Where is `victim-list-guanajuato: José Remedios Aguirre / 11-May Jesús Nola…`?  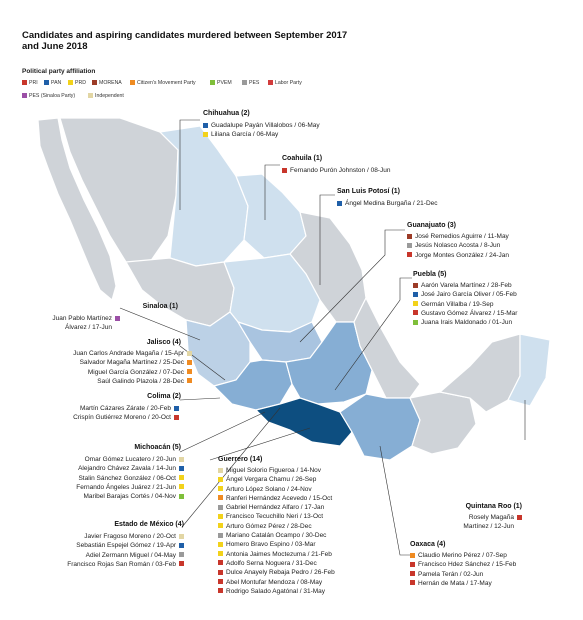 victim-list-guanajuato: José Remedios Aguirre / 11-May Jesús Nola… is located at coordinates (458, 246).